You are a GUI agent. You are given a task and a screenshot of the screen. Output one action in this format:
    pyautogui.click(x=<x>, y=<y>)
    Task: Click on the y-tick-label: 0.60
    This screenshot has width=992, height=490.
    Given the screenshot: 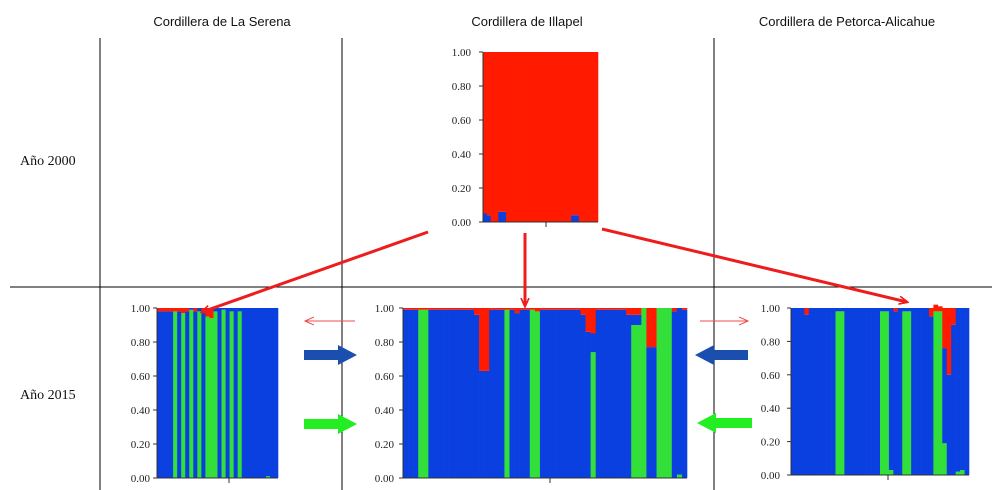 What is the action you would take?
    pyautogui.click(x=462, y=121)
    